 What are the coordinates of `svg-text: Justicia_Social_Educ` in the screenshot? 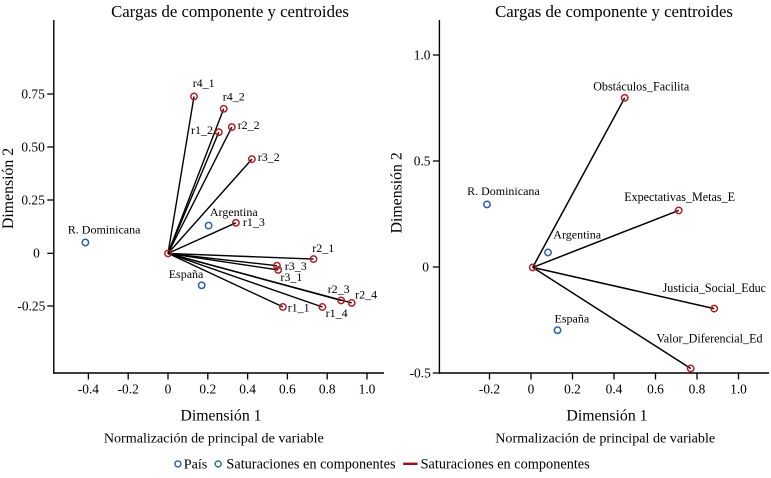 It's located at (714, 288).